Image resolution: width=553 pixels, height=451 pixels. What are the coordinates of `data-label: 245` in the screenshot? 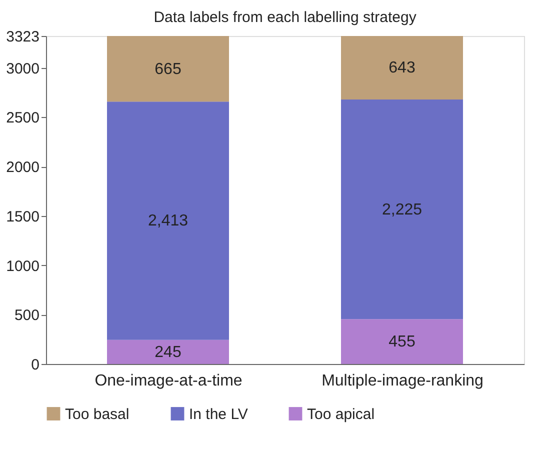 It's located at (168, 352).